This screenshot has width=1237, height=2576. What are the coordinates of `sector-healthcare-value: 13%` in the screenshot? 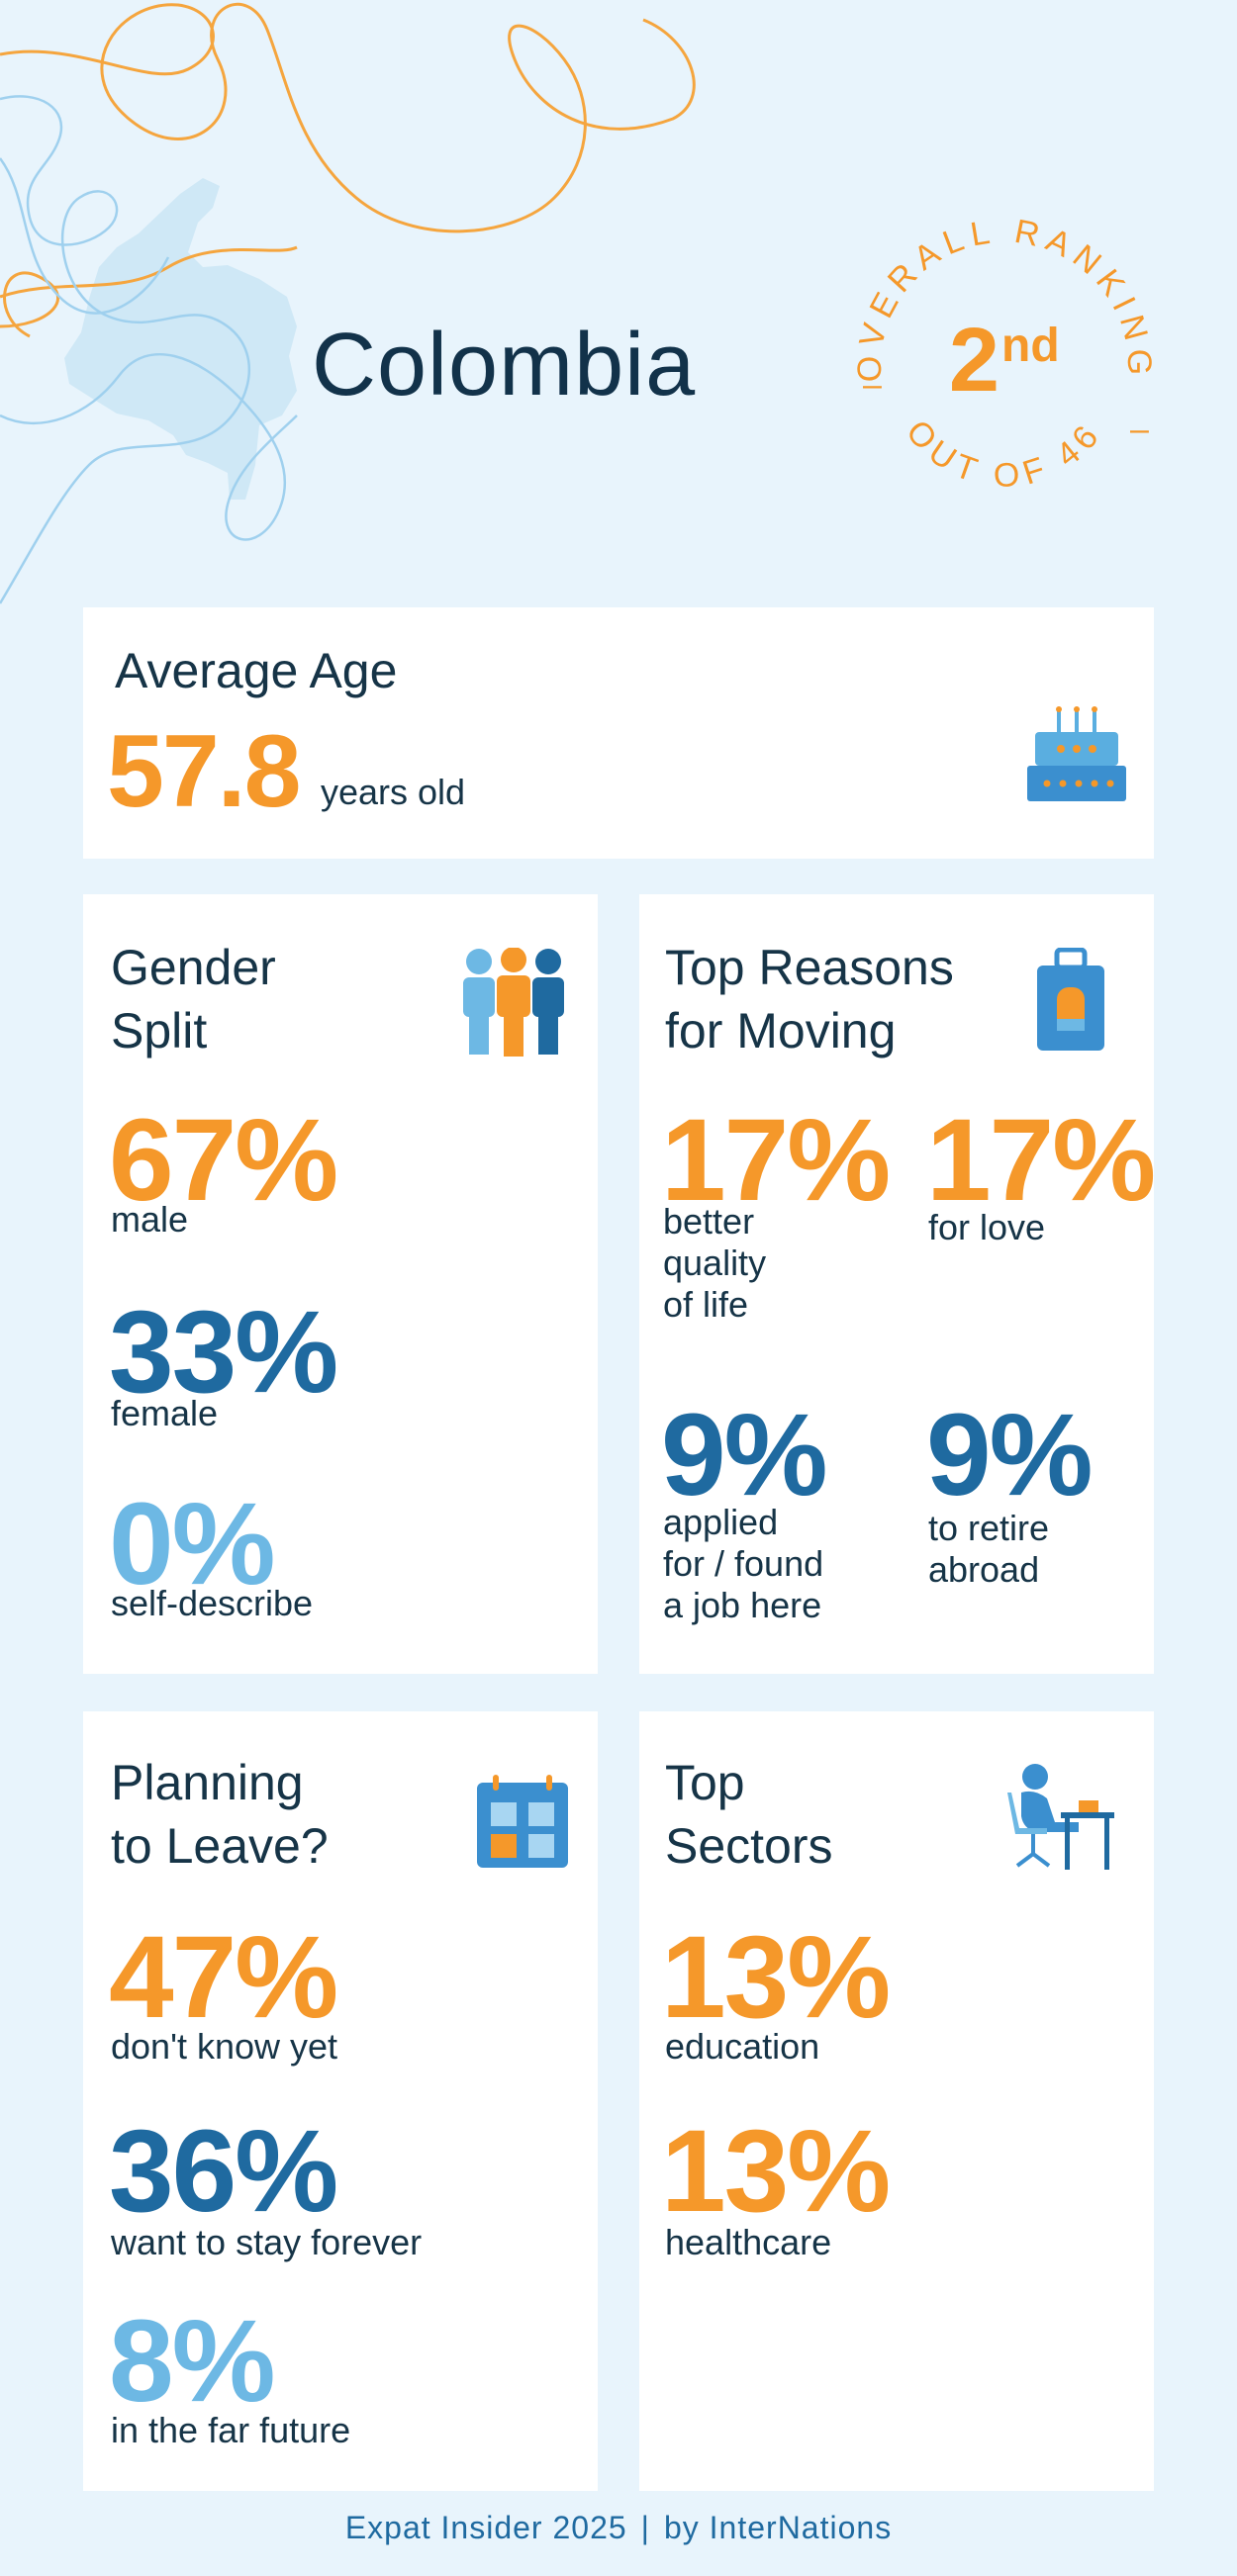 It's located at (776, 2172).